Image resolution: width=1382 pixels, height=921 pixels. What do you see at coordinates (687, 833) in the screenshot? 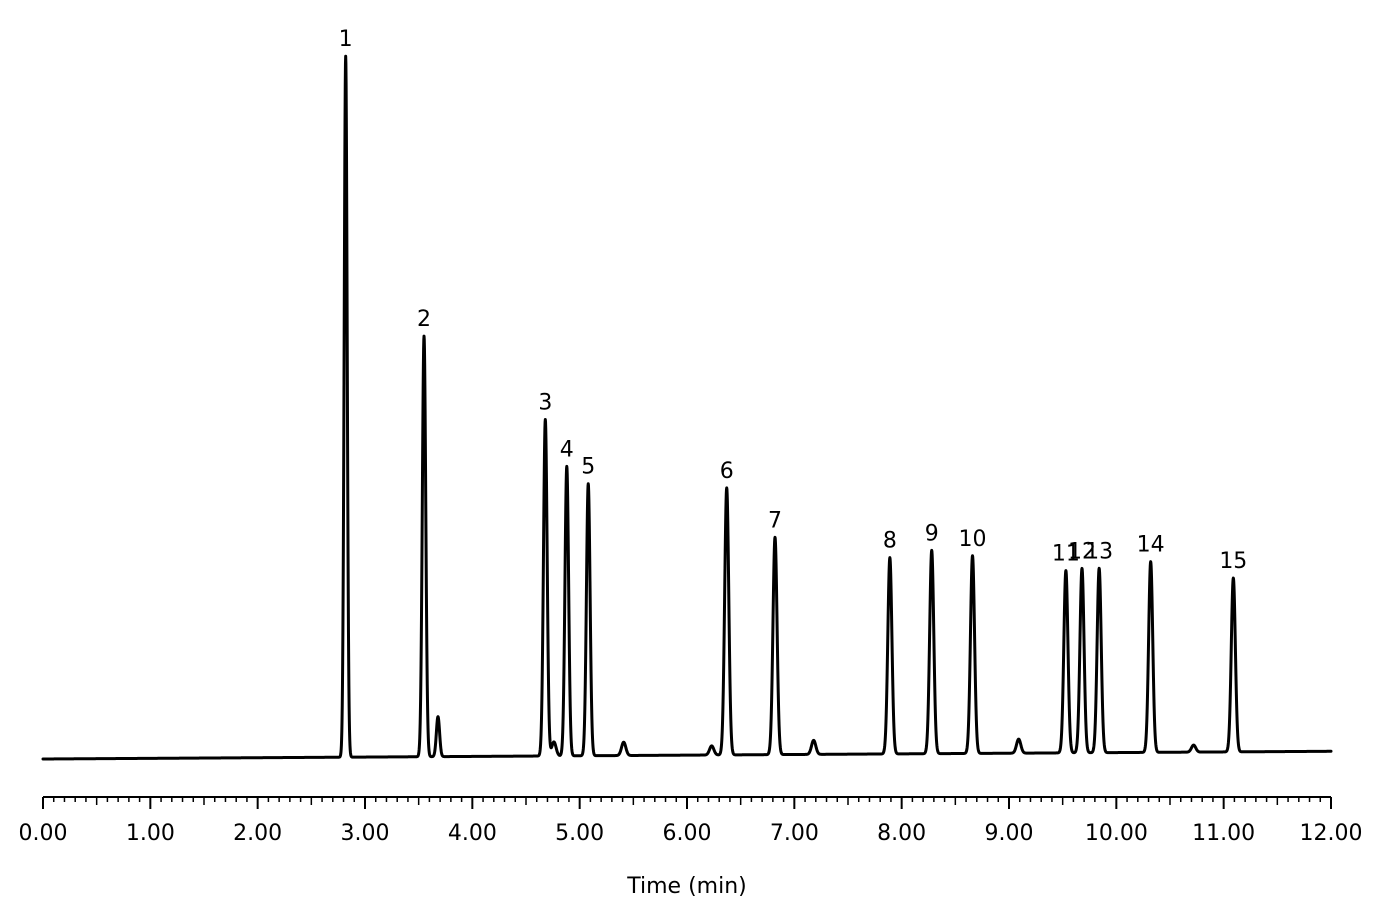
I see `x-tick-label: 6.00` at bounding box center [687, 833].